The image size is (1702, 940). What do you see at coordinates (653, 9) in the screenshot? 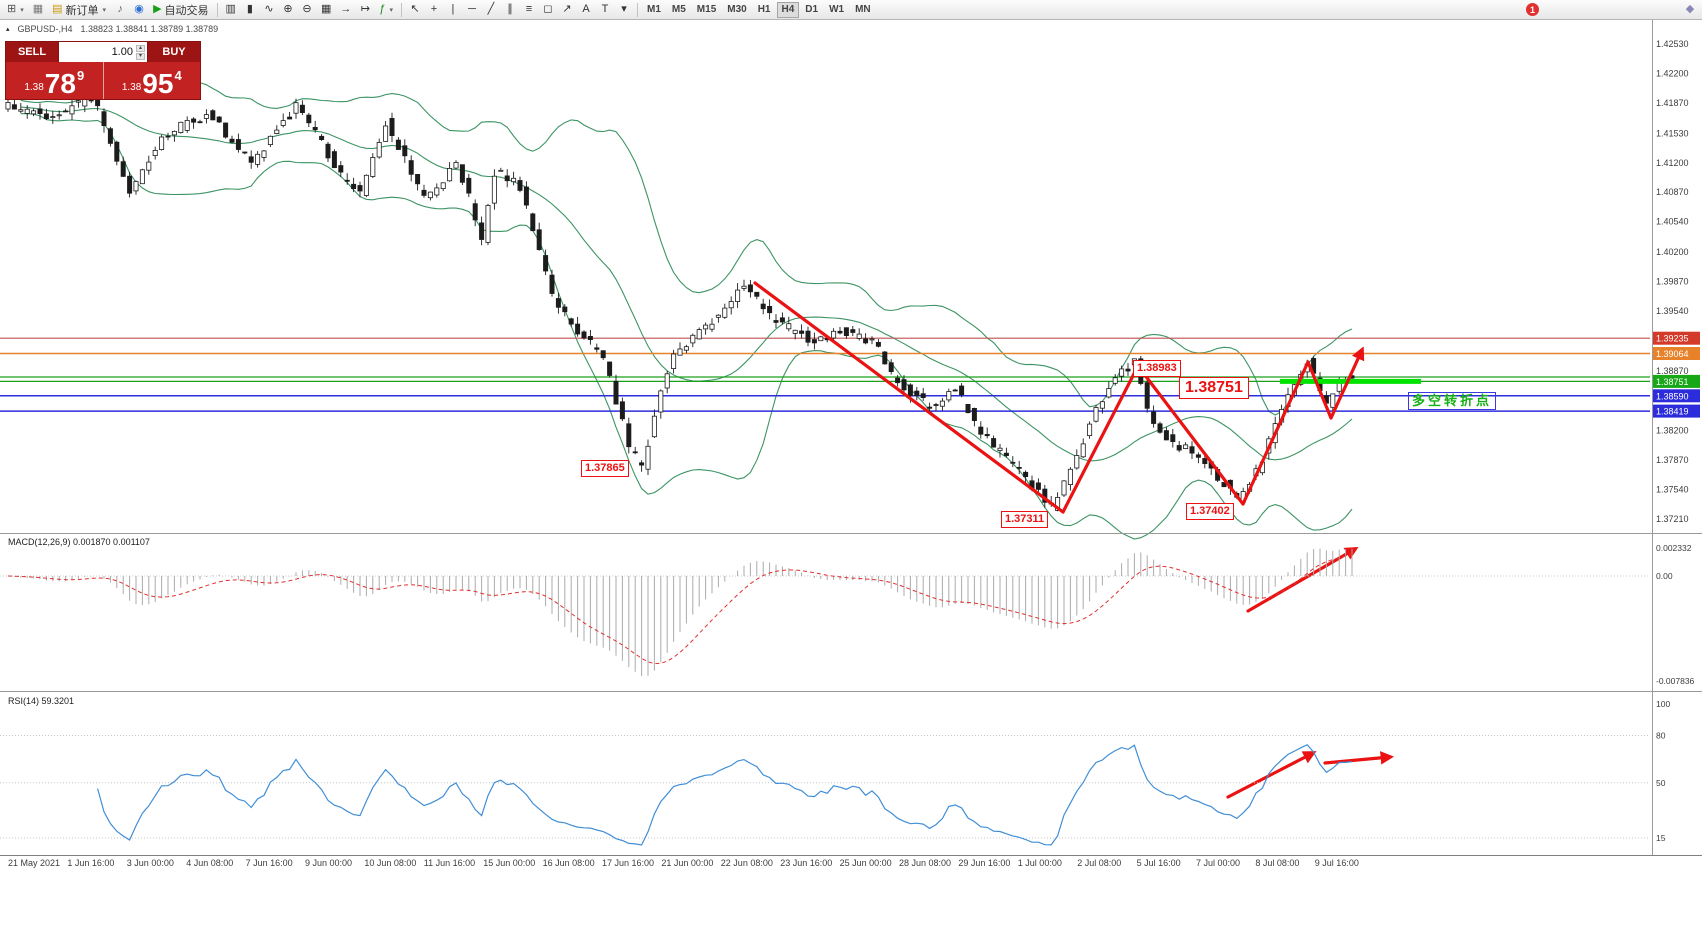
I see `timeframe-m1-button: M1` at bounding box center [653, 9].